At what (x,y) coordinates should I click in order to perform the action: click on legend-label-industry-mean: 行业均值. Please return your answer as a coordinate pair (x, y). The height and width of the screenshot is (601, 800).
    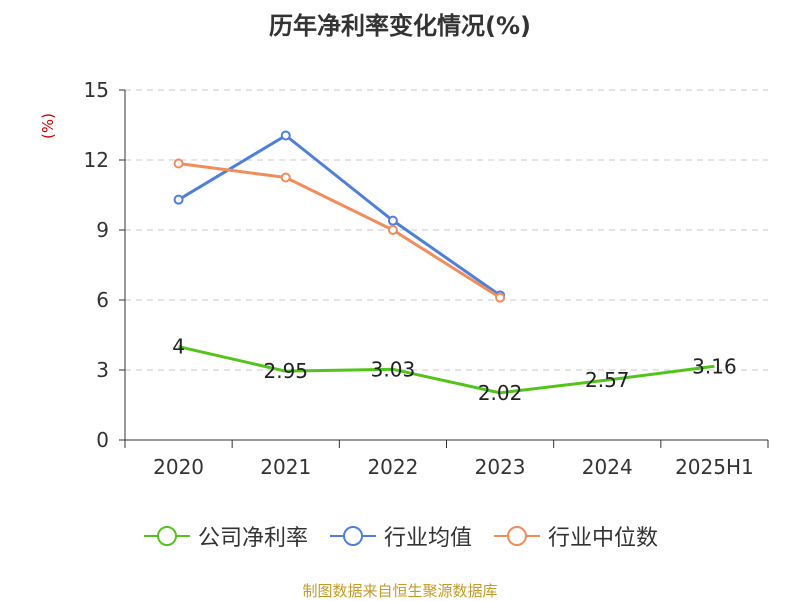
    Looking at the image, I should click on (427, 538).